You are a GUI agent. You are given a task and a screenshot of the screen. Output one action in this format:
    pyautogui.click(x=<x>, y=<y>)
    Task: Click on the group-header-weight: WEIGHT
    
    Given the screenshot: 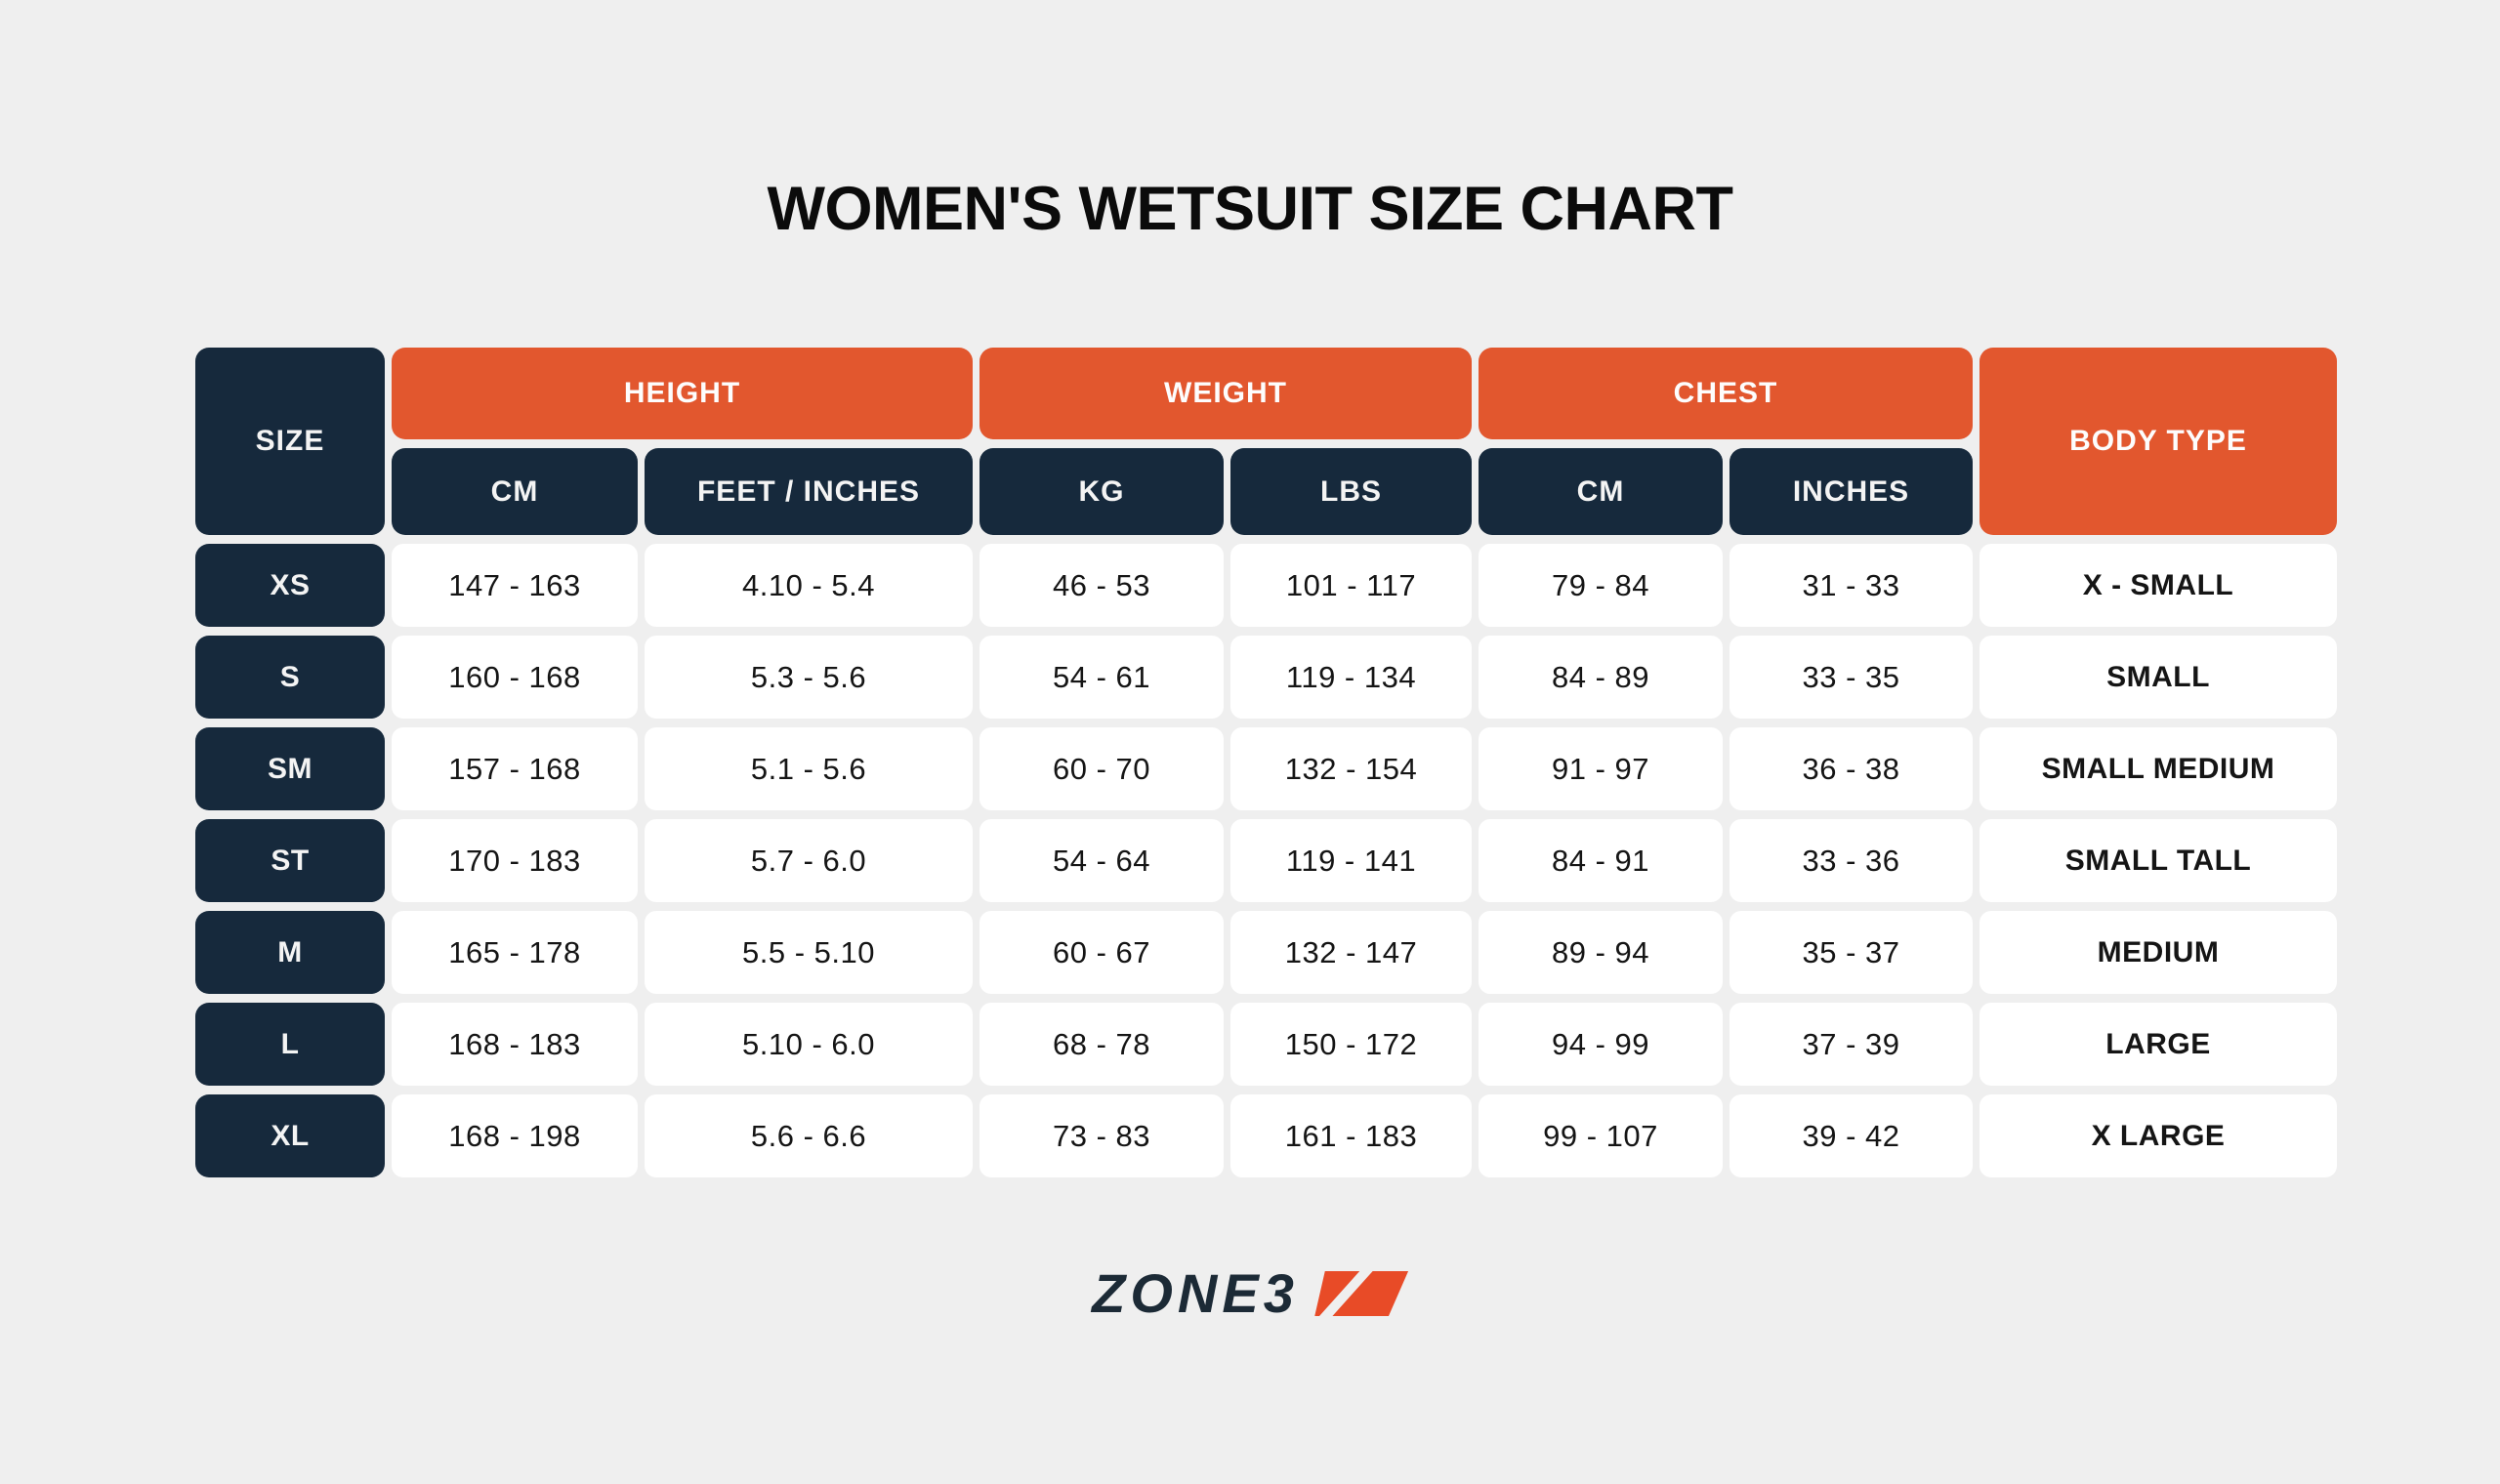 What is the action you would take?
    pyautogui.click(x=1225, y=394)
    